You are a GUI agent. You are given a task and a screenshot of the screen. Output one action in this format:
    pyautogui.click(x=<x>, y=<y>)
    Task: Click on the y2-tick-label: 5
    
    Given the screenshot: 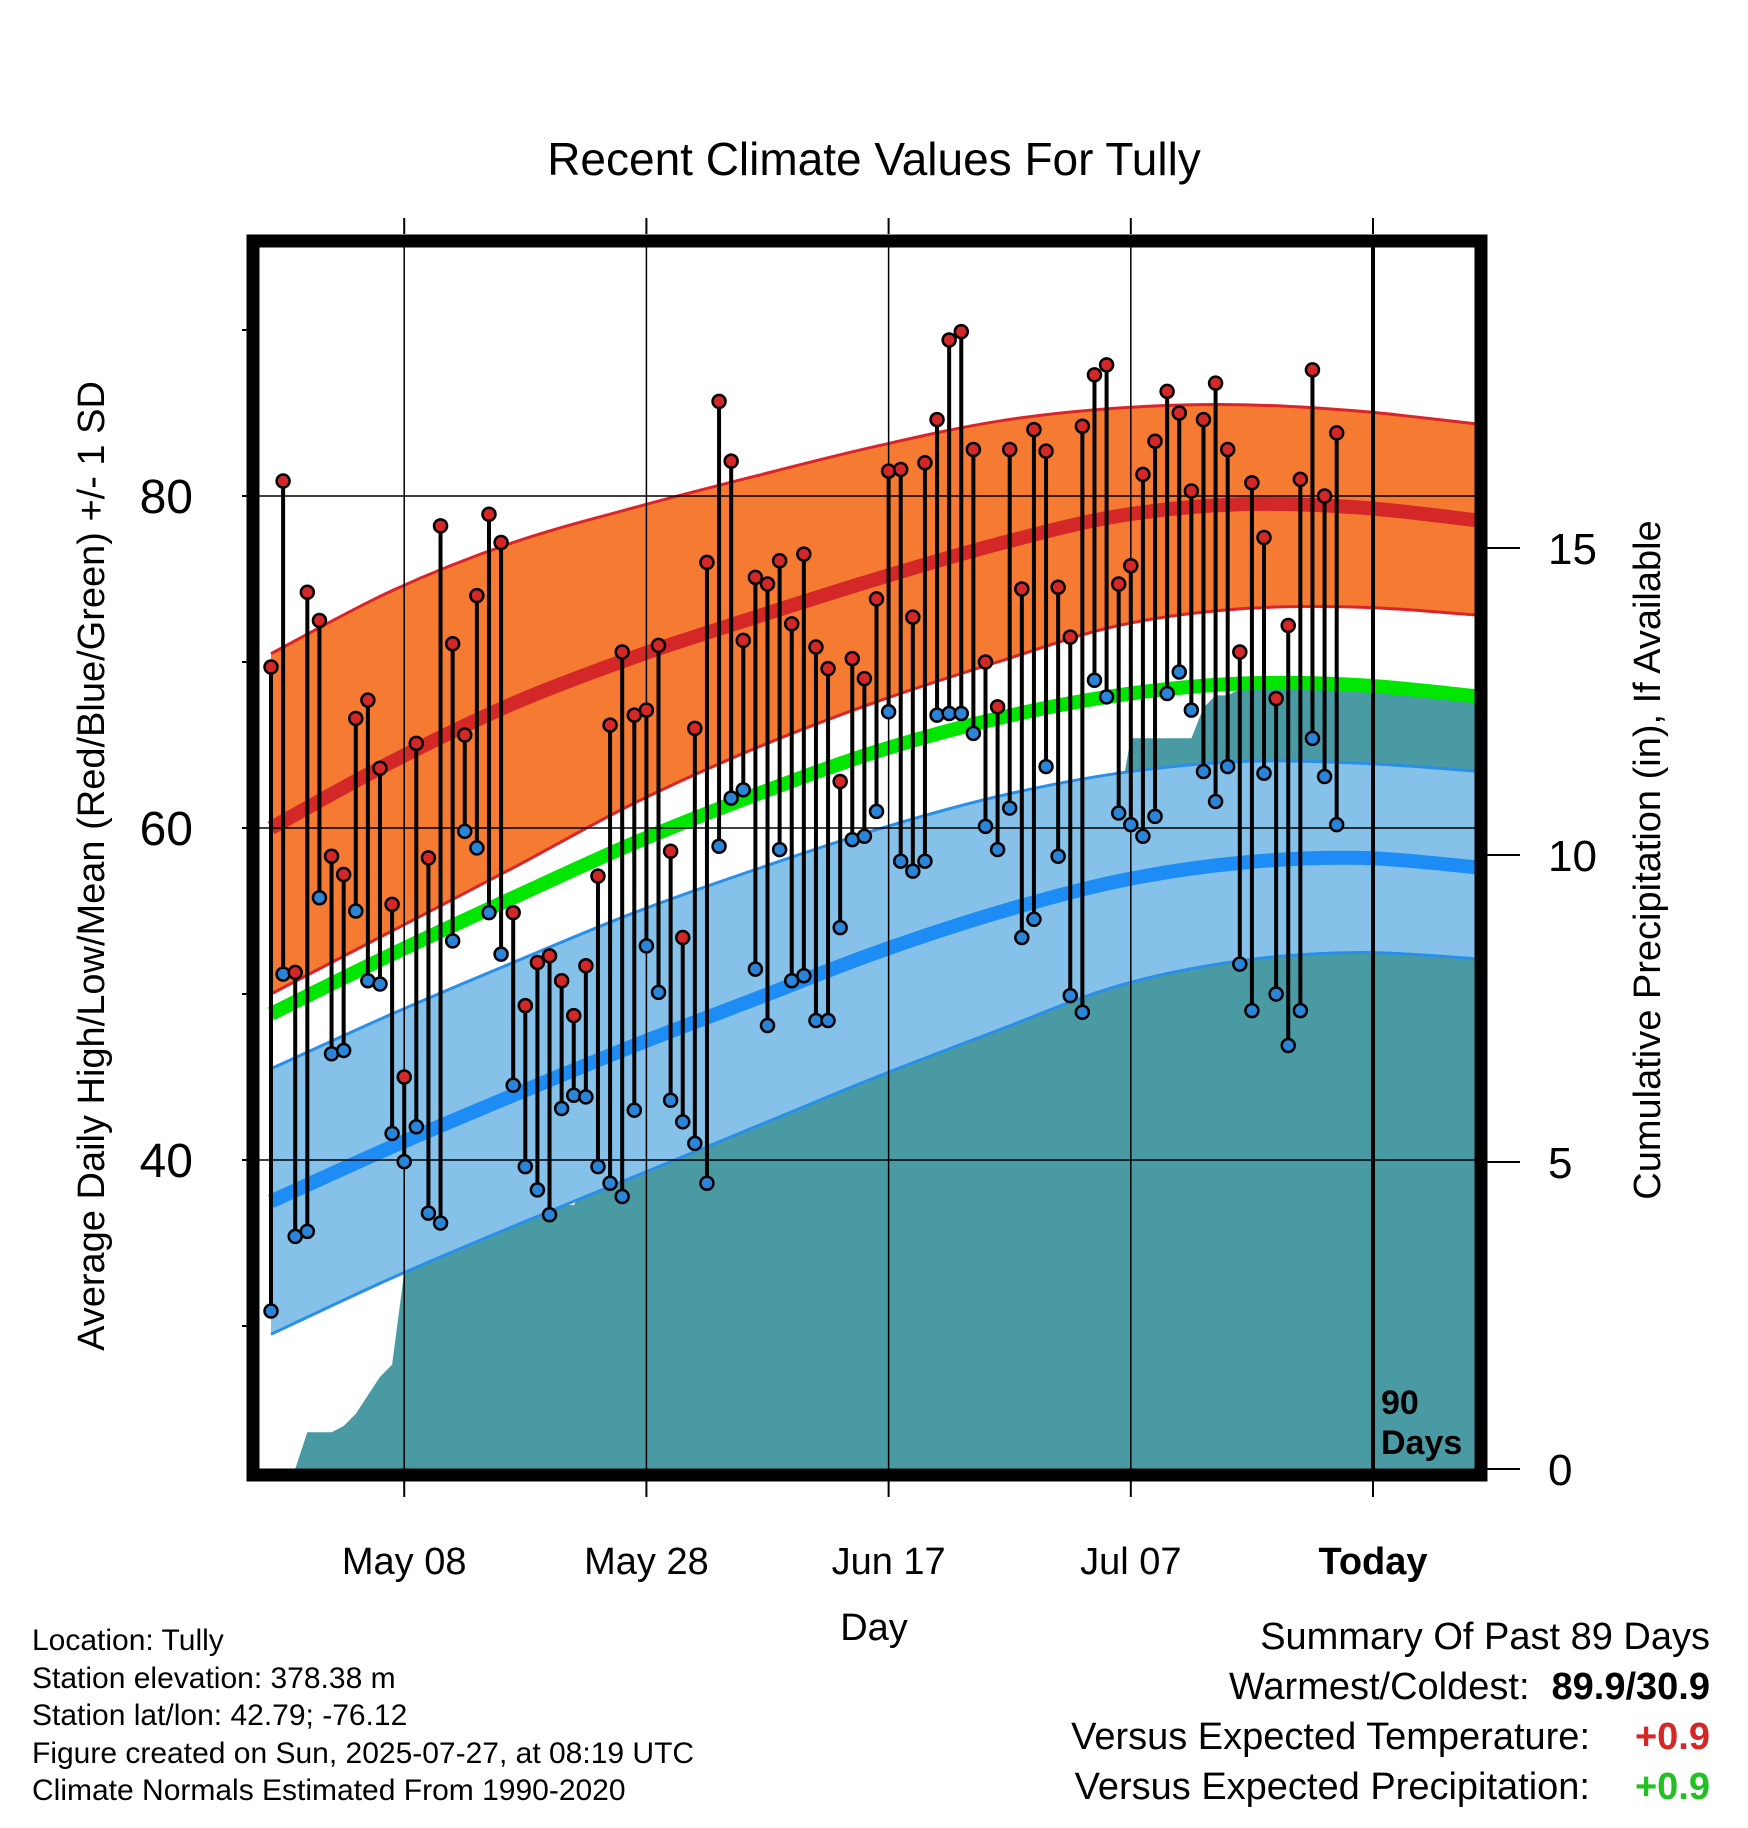 What is the action you would take?
    pyautogui.click(x=1560, y=1163)
    